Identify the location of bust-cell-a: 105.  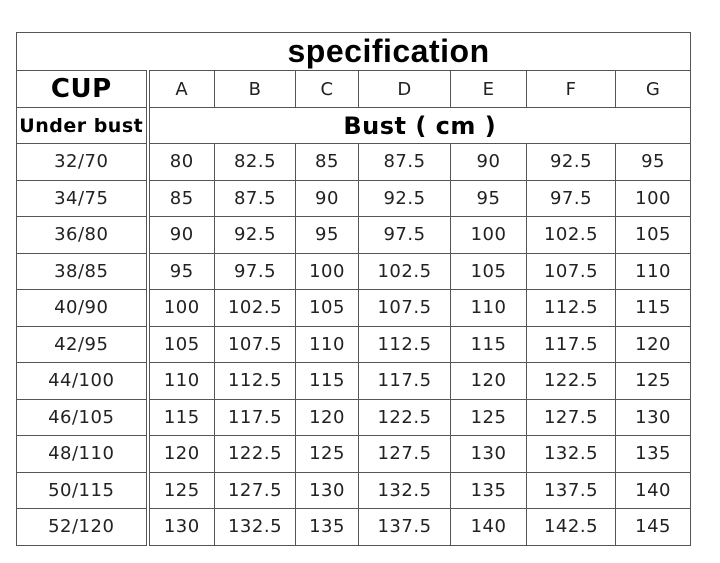
(181, 344).